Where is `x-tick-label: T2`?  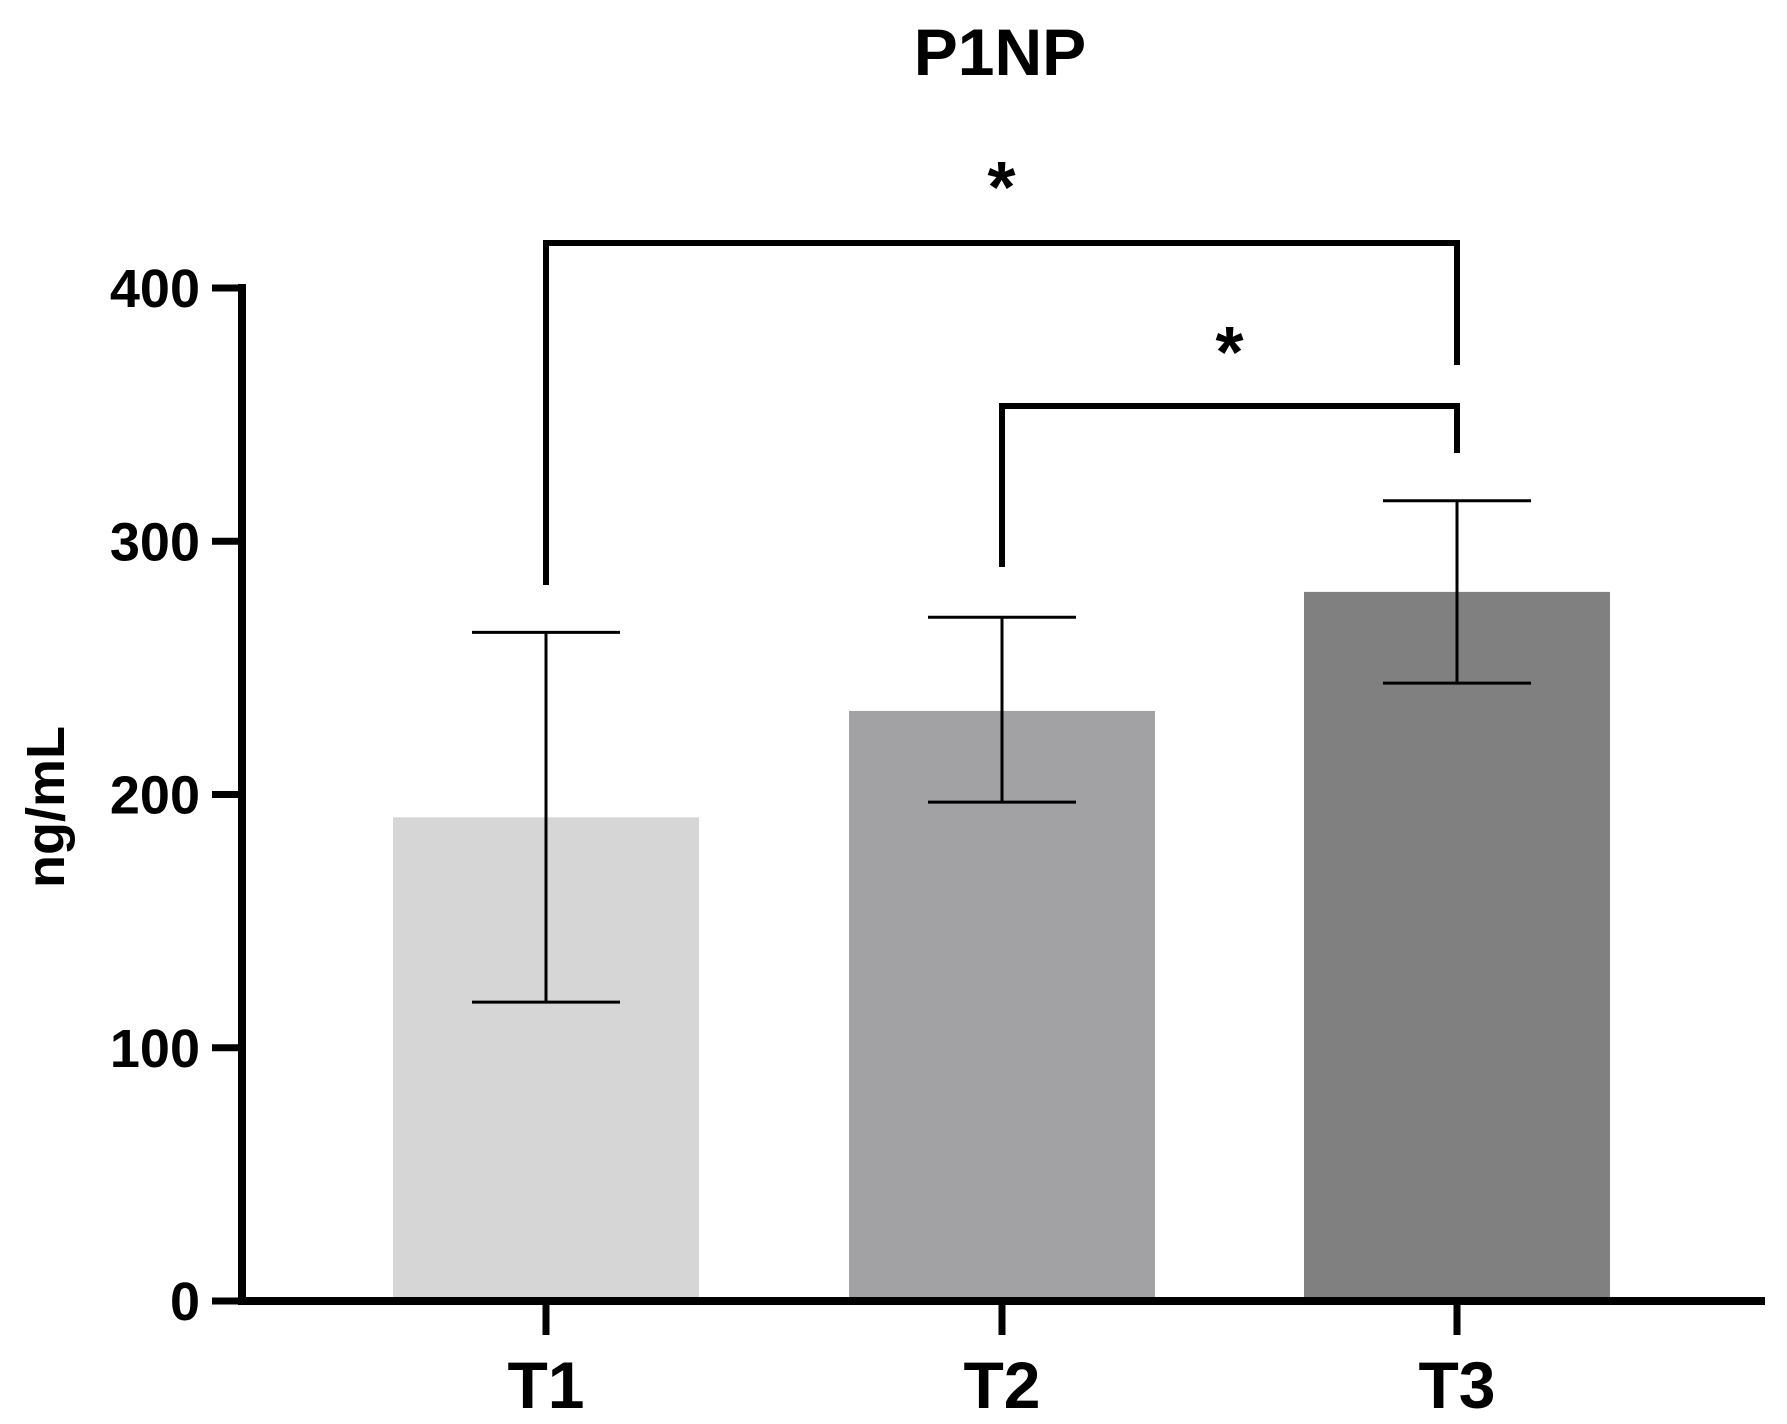
x-tick-label: T2 is located at coordinates (1001, 1385).